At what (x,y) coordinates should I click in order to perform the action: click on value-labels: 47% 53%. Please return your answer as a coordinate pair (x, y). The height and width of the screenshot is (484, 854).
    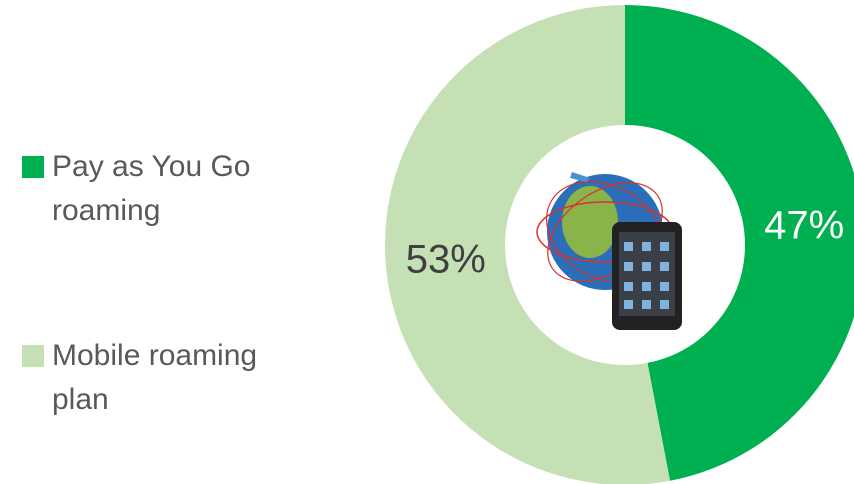
    Looking at the image, I should click on (625, 243).